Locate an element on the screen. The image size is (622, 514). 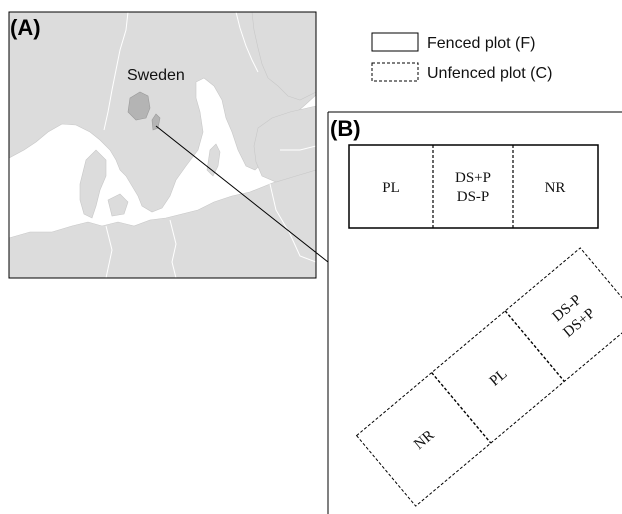
legend-unfenced-label: Unfenced plot (C) is located at coordinates (489, 73).